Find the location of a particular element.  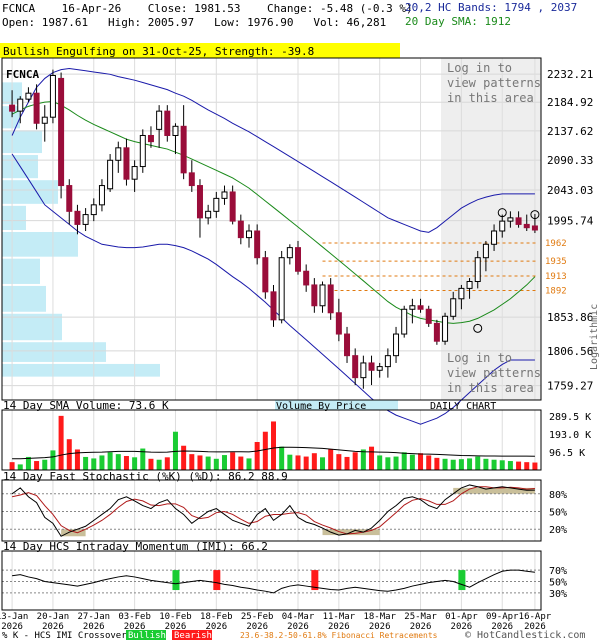

vol-value: 46,281 is located at coordinates (366, 22).